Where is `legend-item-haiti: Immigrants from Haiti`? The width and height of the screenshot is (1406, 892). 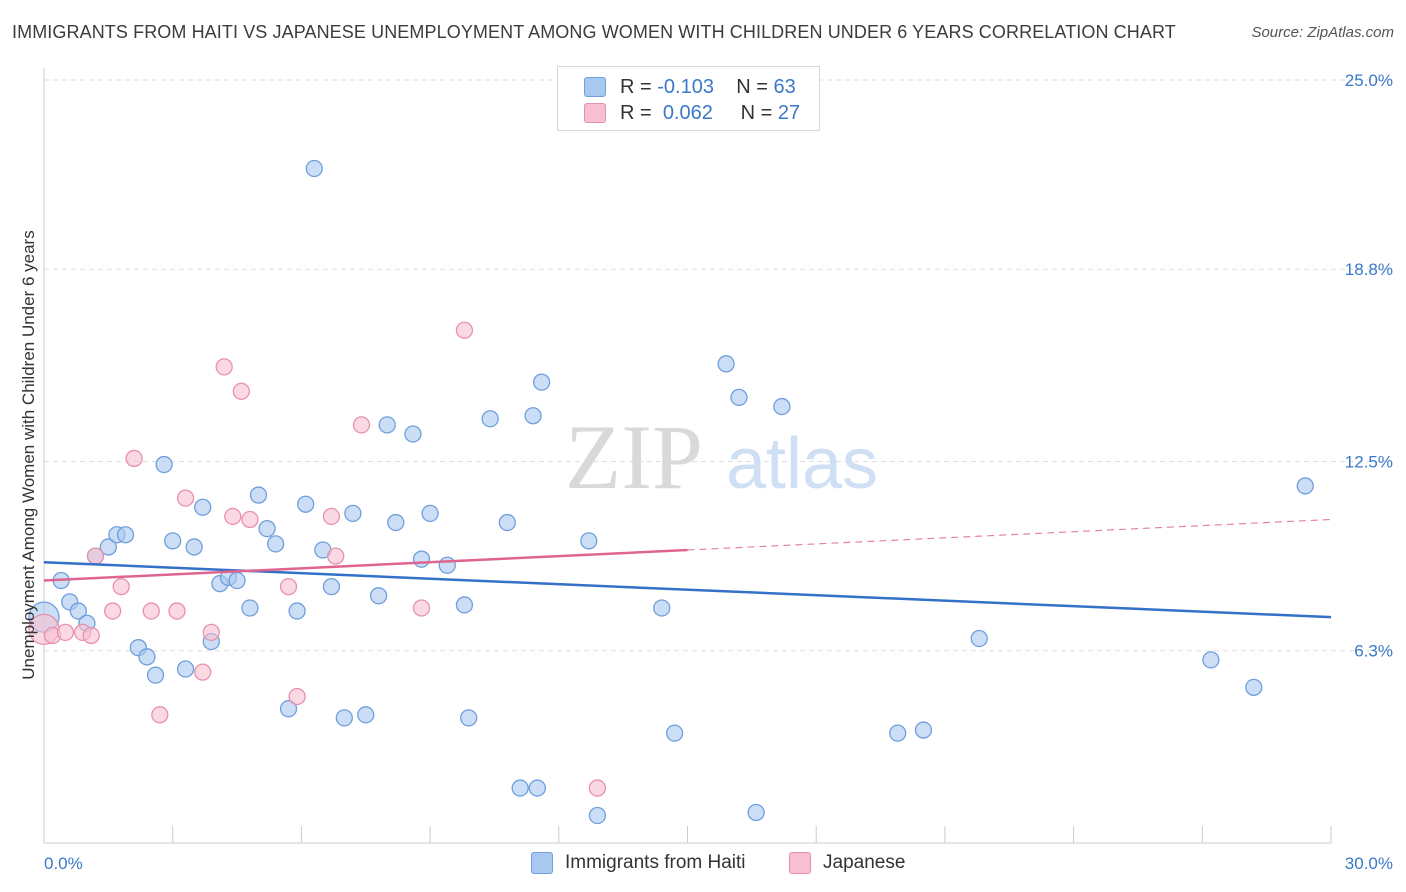 legend-item-haiti: Immigrants from Haiti is located at coordinates (638, 863).